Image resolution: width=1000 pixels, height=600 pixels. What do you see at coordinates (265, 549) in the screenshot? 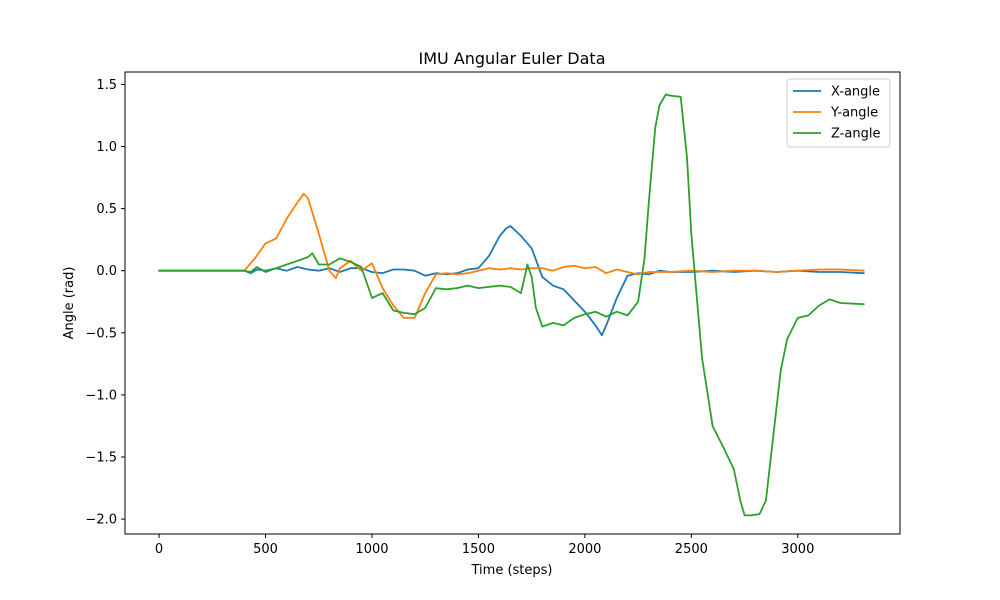
I see `x-tick-label: 500` at bounding box center [265, 549].